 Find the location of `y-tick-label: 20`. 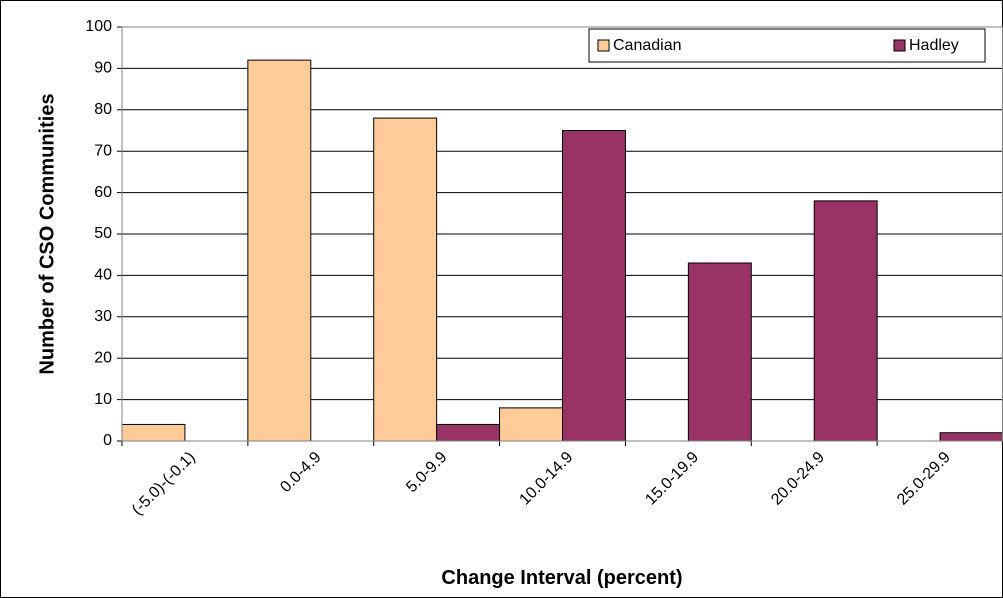

y-tick-label: 20 is located at coordinates (103, 357).